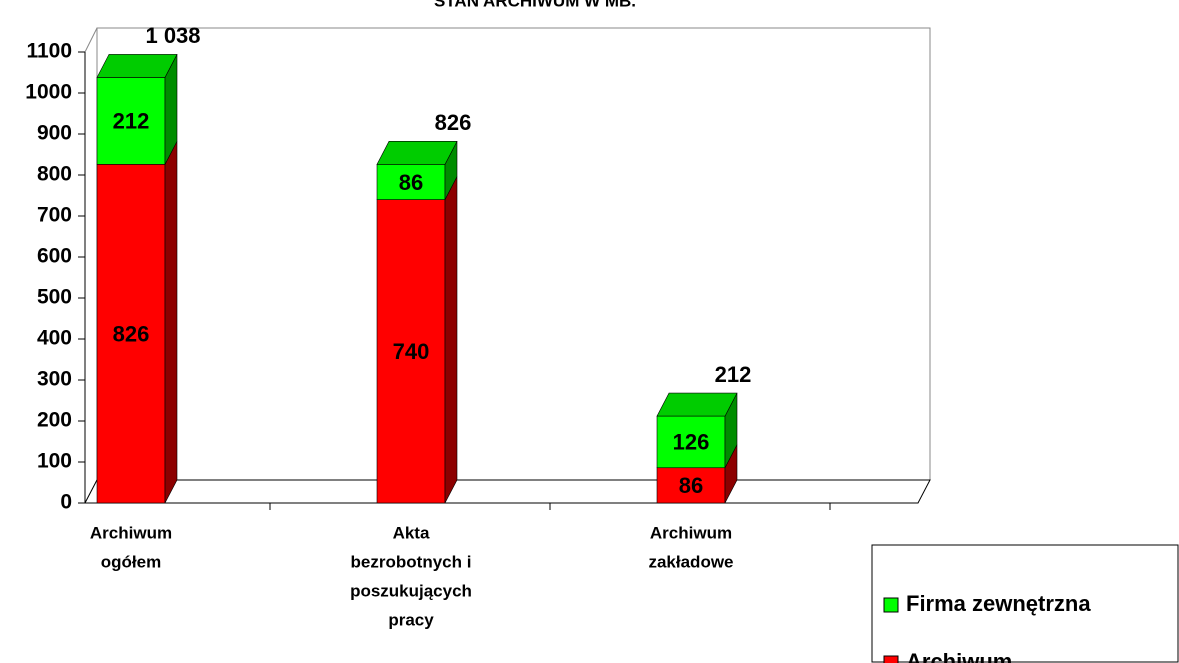 The image size is (1179, 663). I want to click on y-tick-label: 700, so click(54, 215).